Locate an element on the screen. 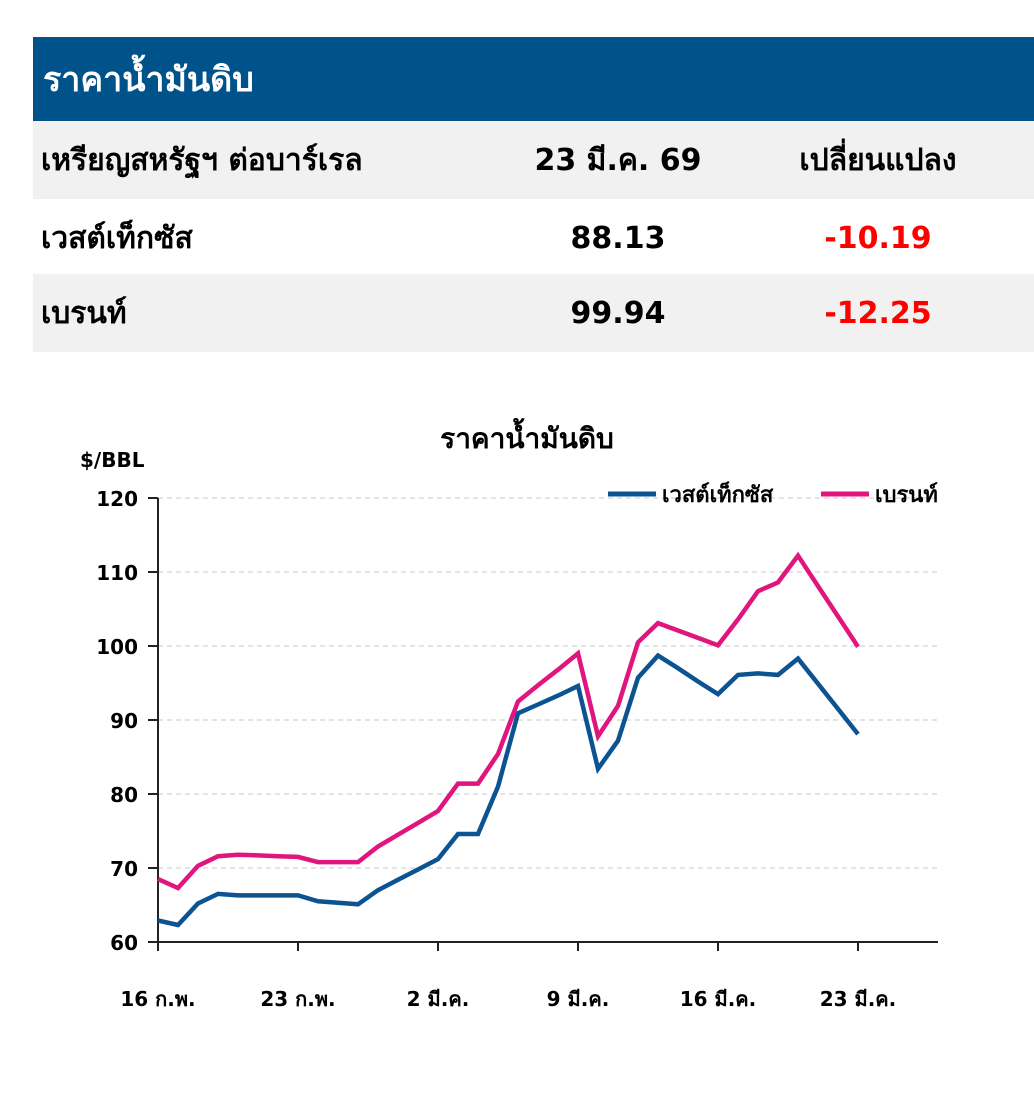 The height and width of the screenshot is (1118, 1034). chart-title: ราคาน้ำมันดิบ is located at coordinates (527, 436).